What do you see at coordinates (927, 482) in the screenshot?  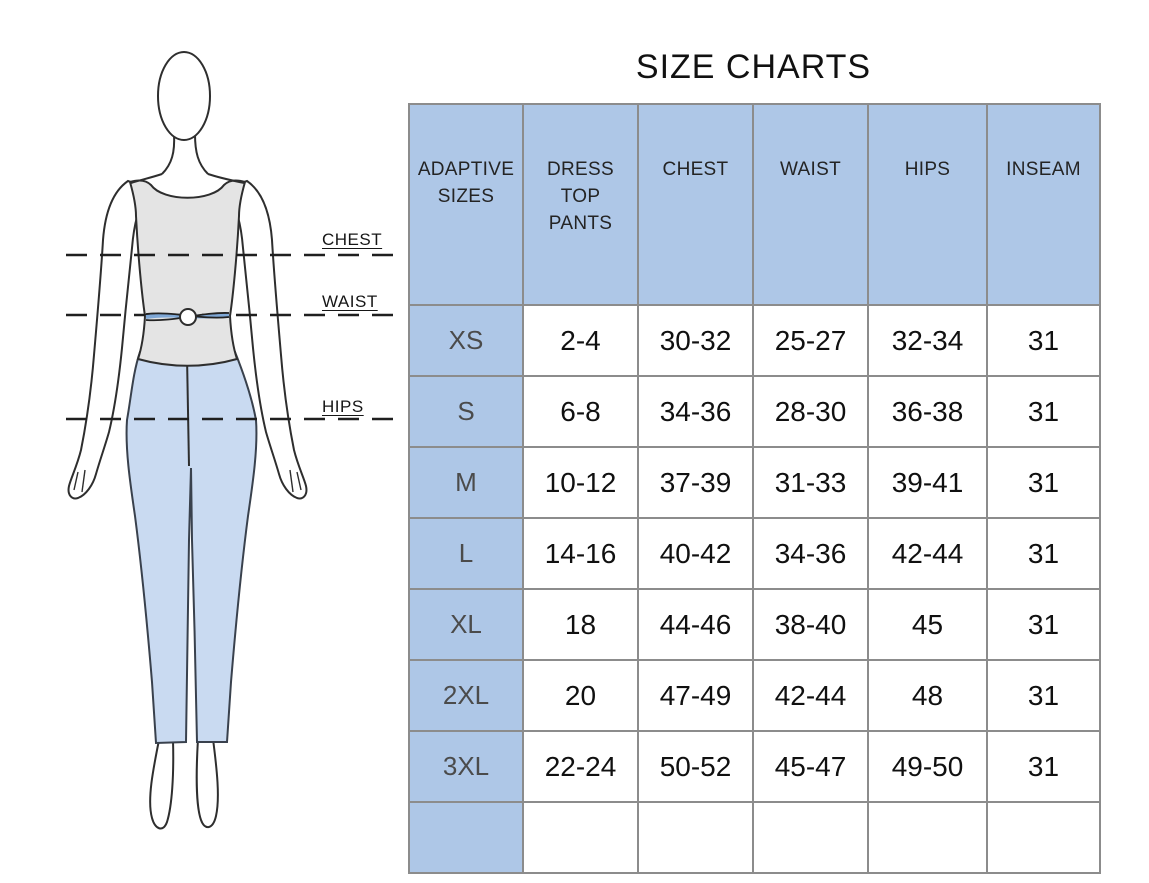 I see `value-cell: 39-41` at bounding box center [927, 482].